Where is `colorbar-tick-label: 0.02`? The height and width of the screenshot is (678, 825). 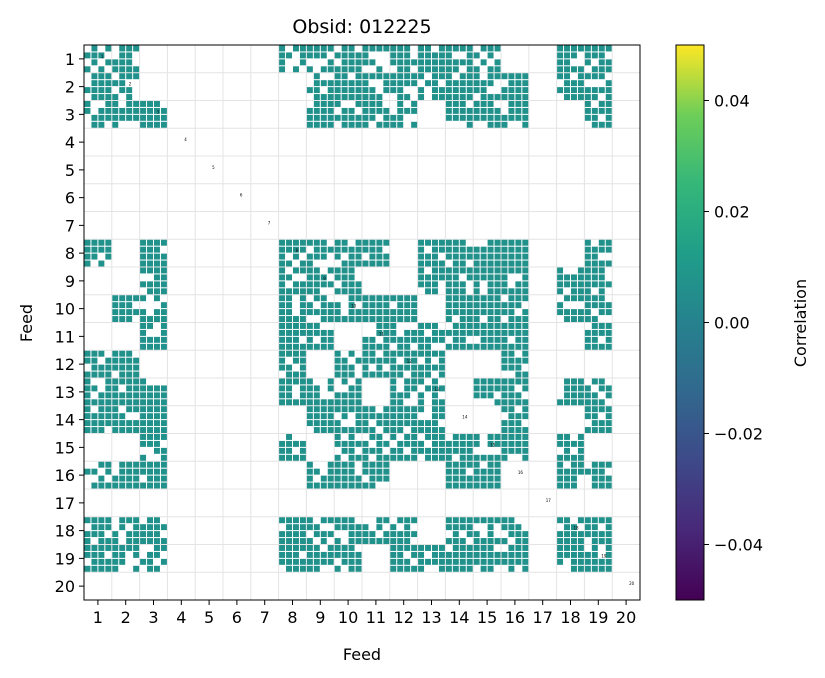 colorbar-tick-label: 0.02 is located at coordinates (732, 212).